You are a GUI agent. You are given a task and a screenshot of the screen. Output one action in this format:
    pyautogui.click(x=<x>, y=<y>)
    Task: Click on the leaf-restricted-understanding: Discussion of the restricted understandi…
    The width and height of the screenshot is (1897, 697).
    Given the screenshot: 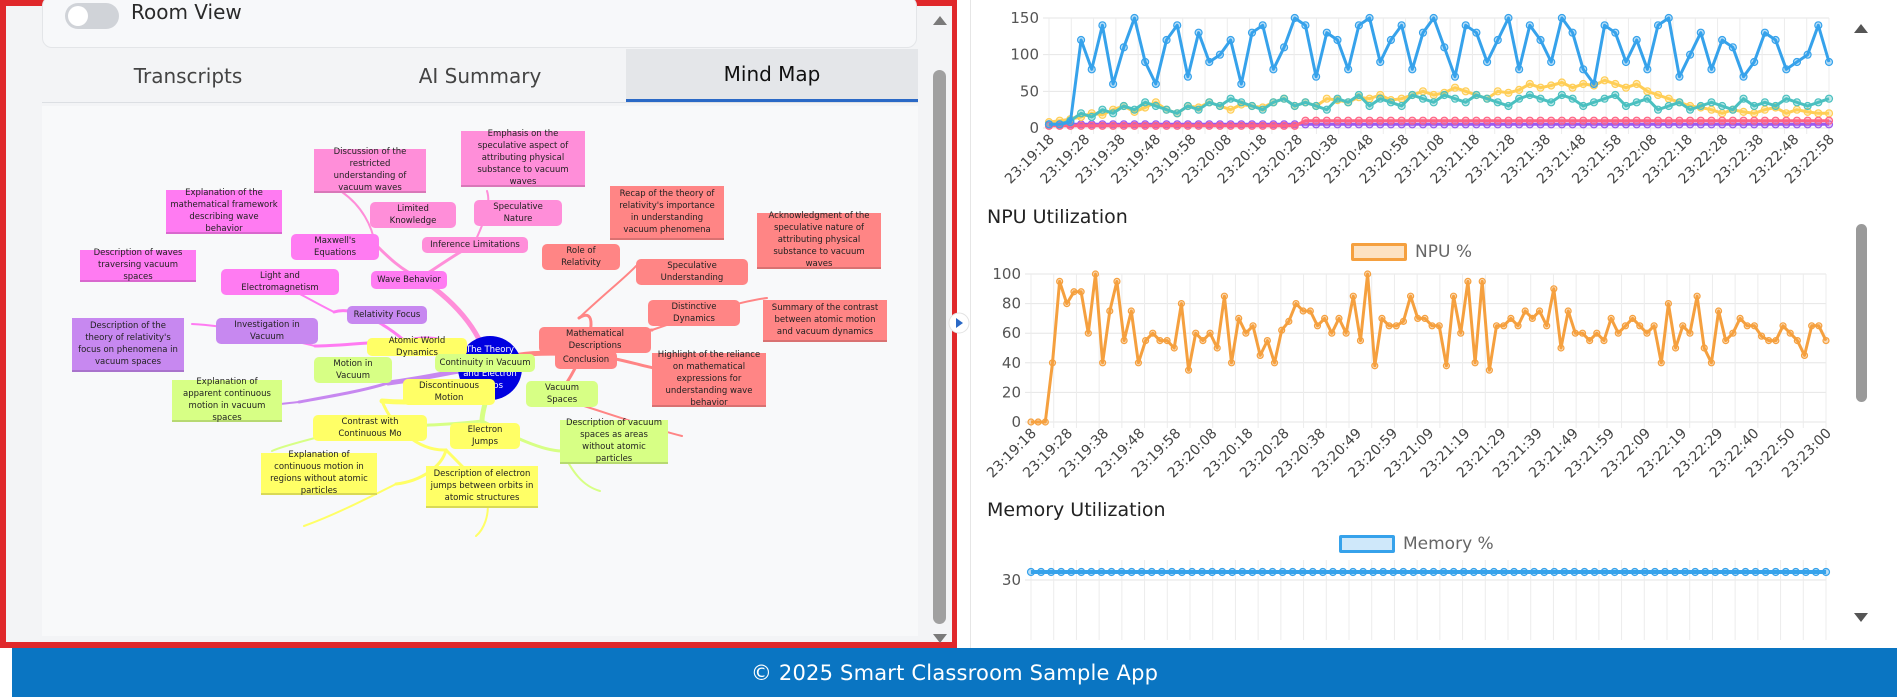 What is the action you would take?
    pyautogui.click(x=370, y=170)
    